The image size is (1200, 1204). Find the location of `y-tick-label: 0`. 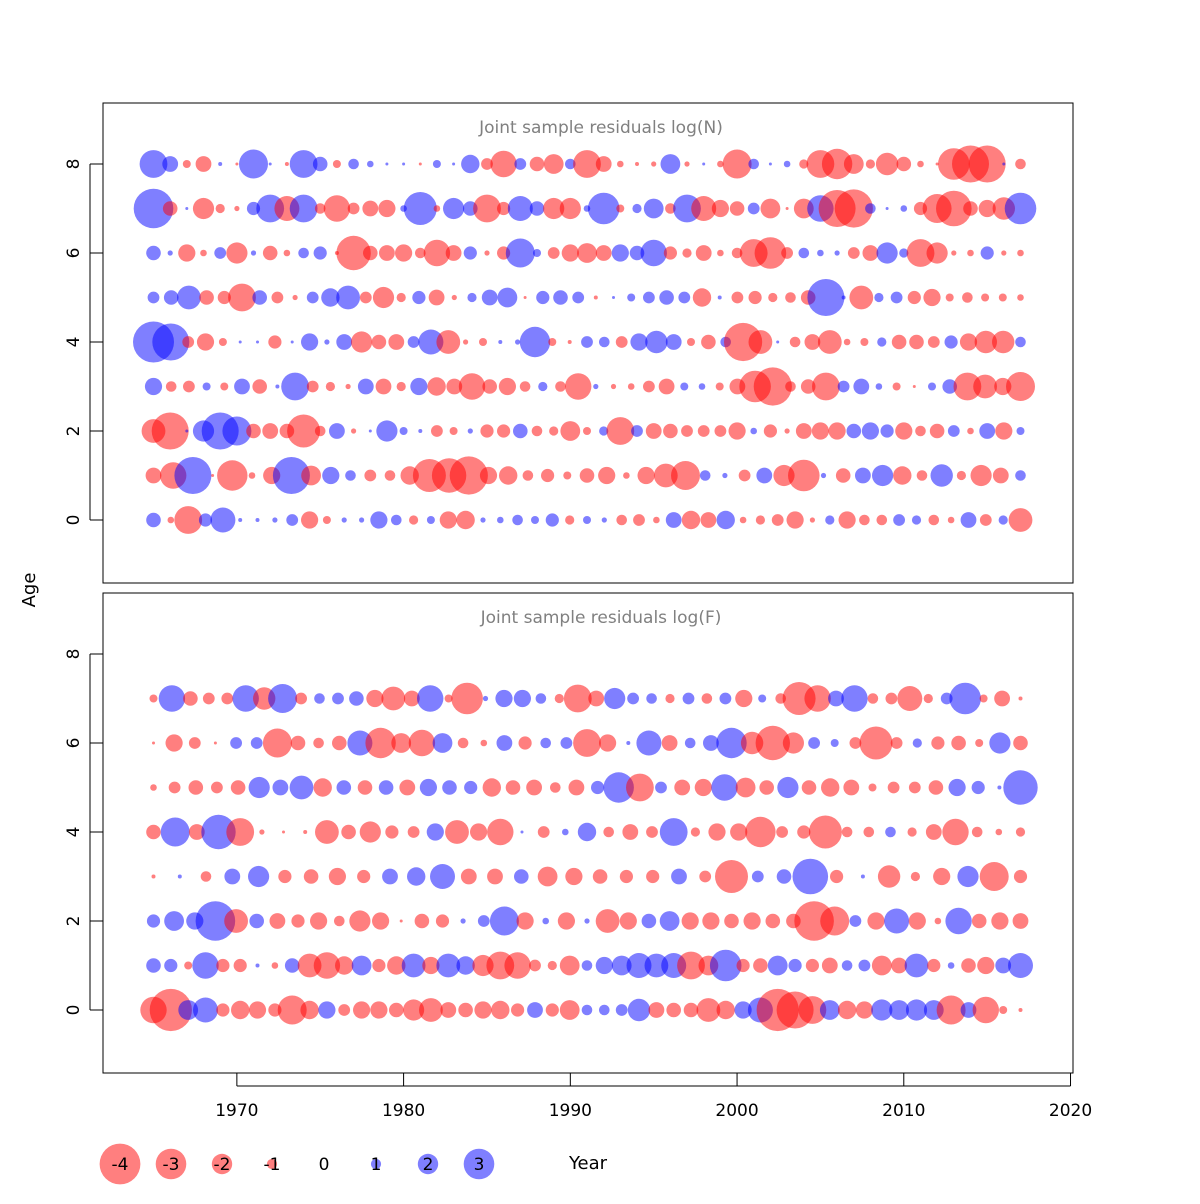

y-tick-label: 0 is located at coordinates (74, 520).